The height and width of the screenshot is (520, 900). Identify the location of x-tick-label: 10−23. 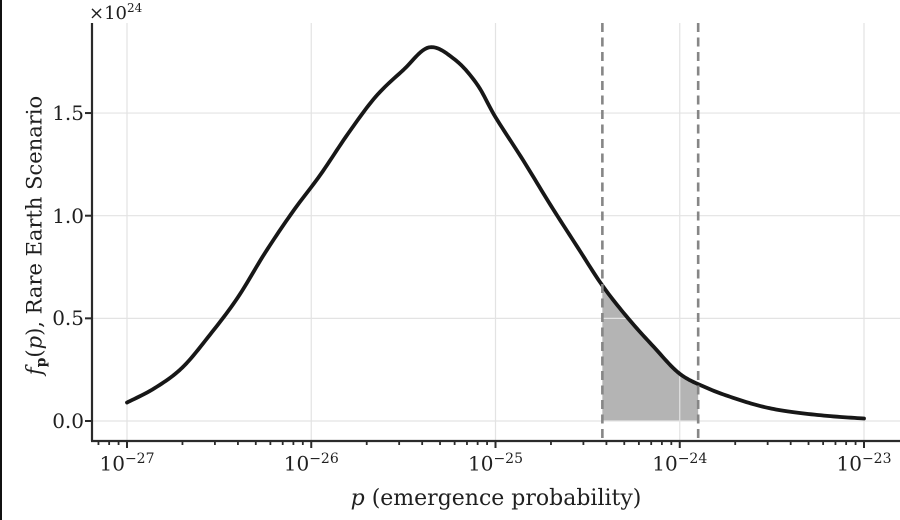
(864, 463).